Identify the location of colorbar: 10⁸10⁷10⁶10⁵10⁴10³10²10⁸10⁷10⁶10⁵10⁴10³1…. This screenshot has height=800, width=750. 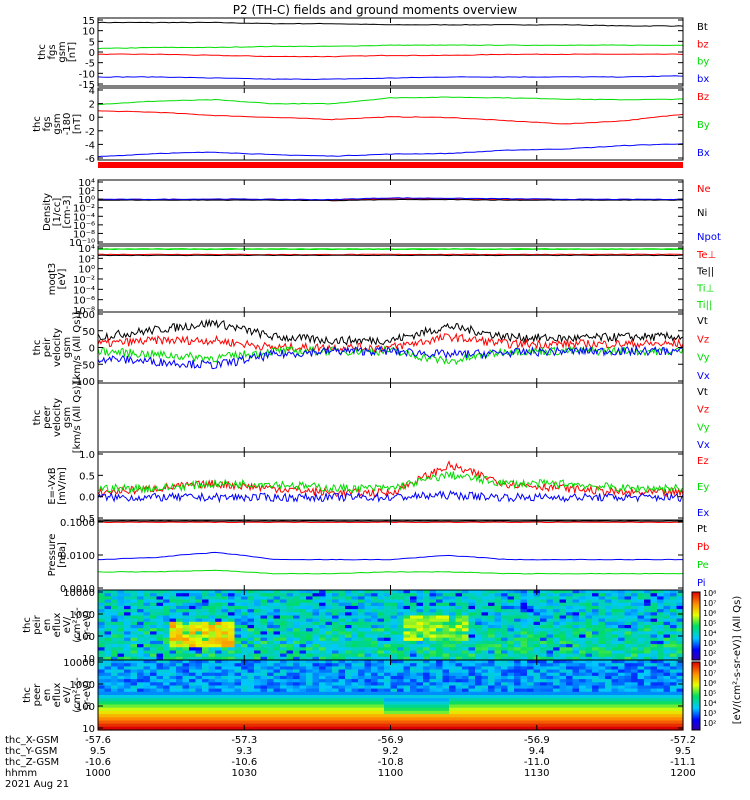
(717, 660).